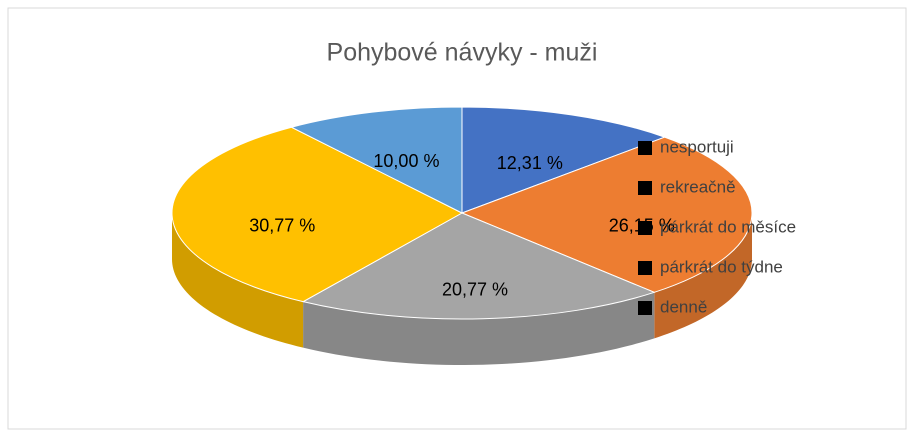 The image size is (907, 430). What do you see at coordinates (728, 226) in the screenshot?
I see `legend-label: párkrát do měsíce` at bounding box center [728, 226].